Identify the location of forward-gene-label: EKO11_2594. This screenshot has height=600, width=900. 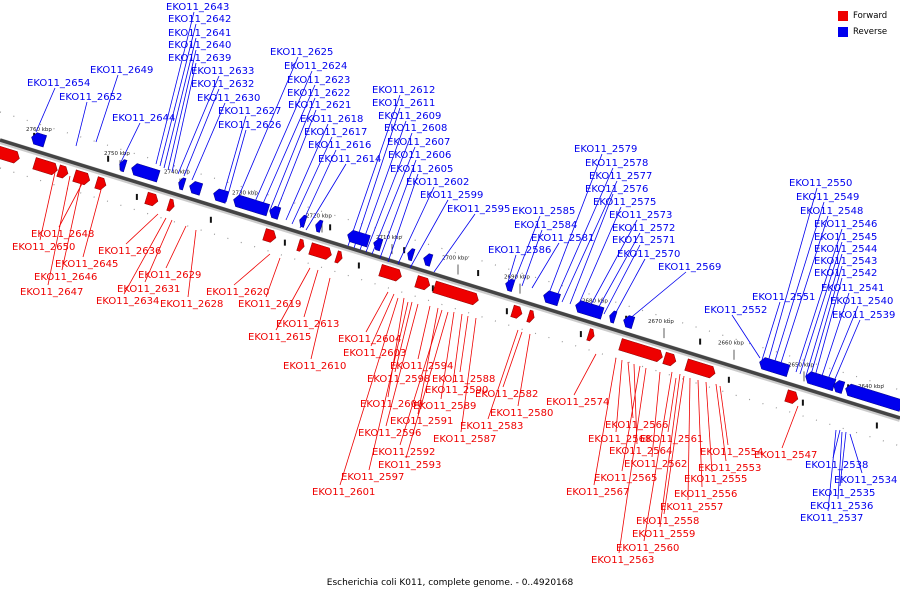
(421, 366).